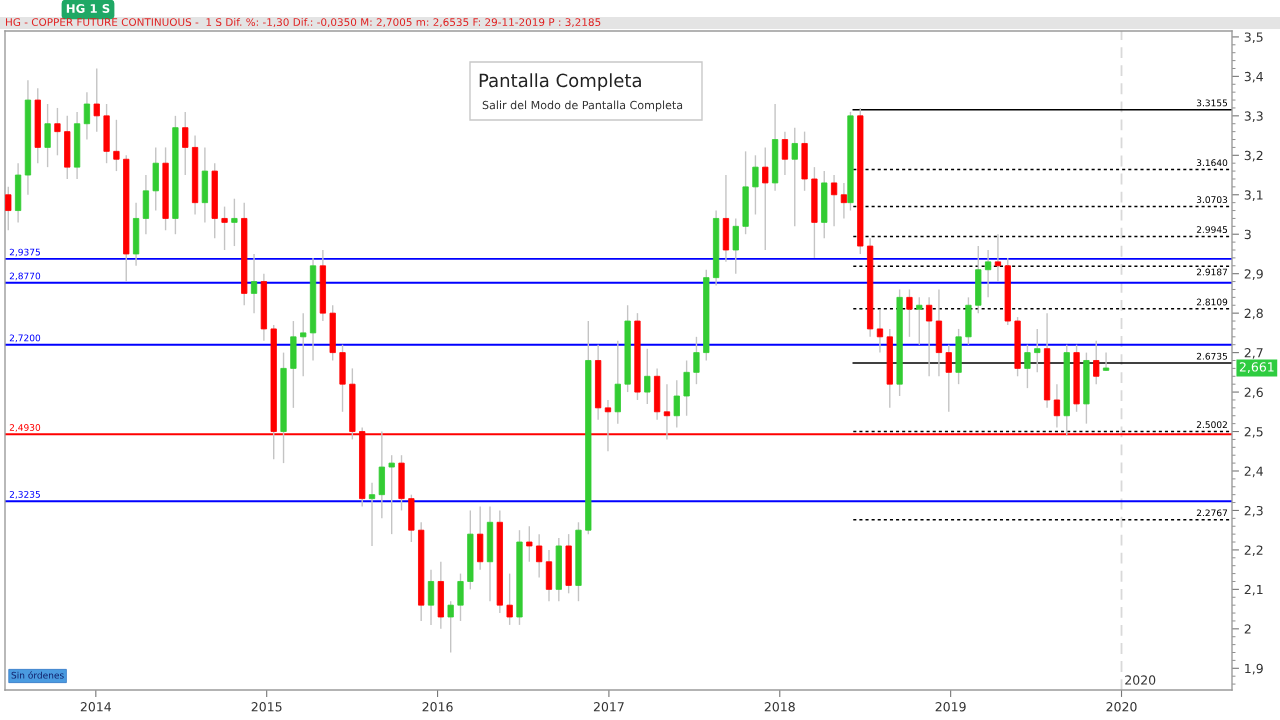  What do you see at coordinates (1212, 163) in the screenshot?
I see `series-label: 3.1640` at bounding box center [1212, 163].